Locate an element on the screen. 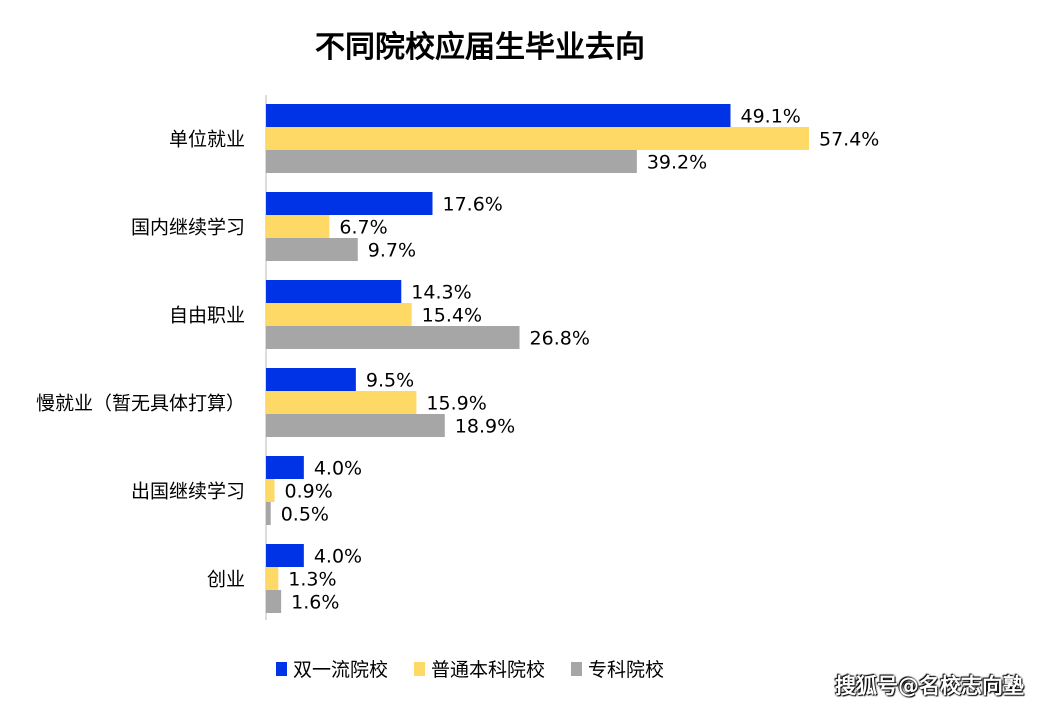  data-label: 39.2% is located at coordinates (677, 163).